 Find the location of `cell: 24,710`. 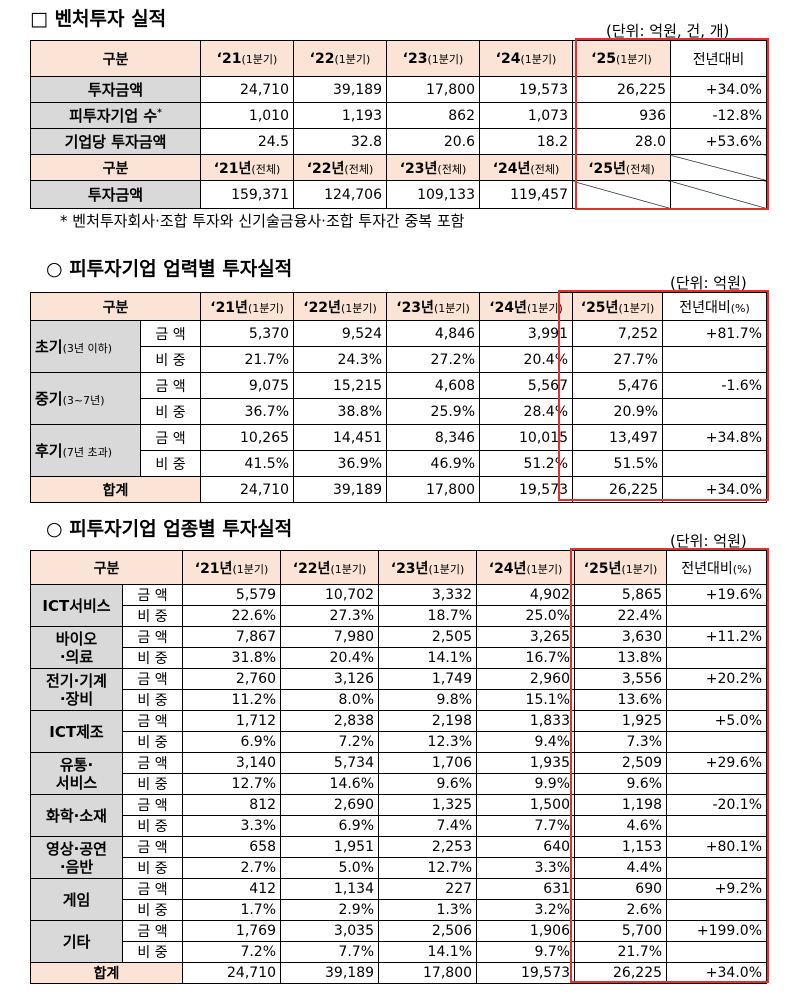

cell: 24,710 is located at coordinates (247, 489).